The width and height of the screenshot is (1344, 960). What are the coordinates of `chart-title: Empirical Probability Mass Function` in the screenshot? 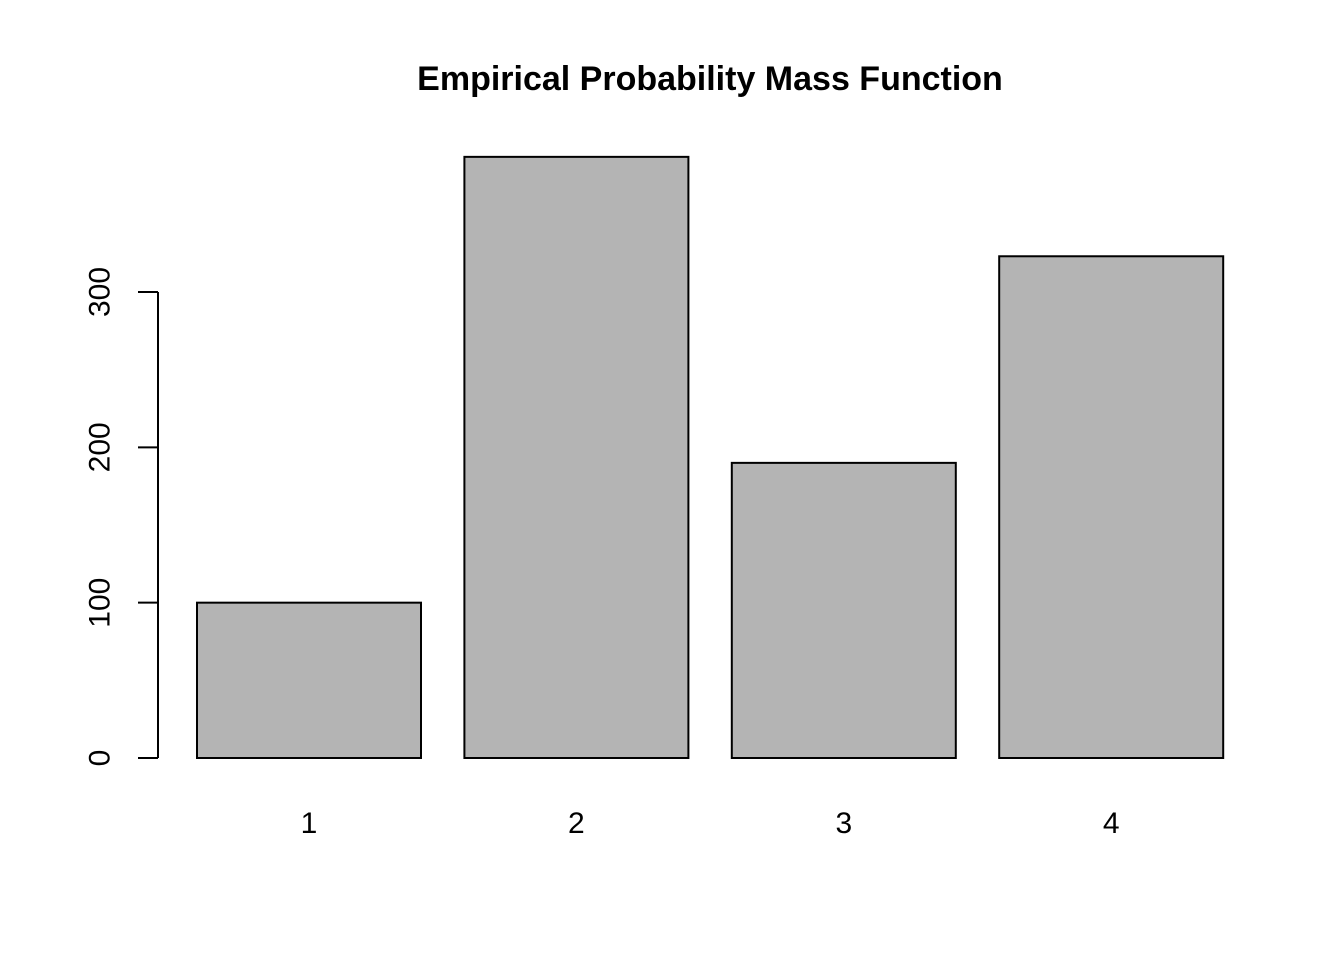 It's located at (710, 79).